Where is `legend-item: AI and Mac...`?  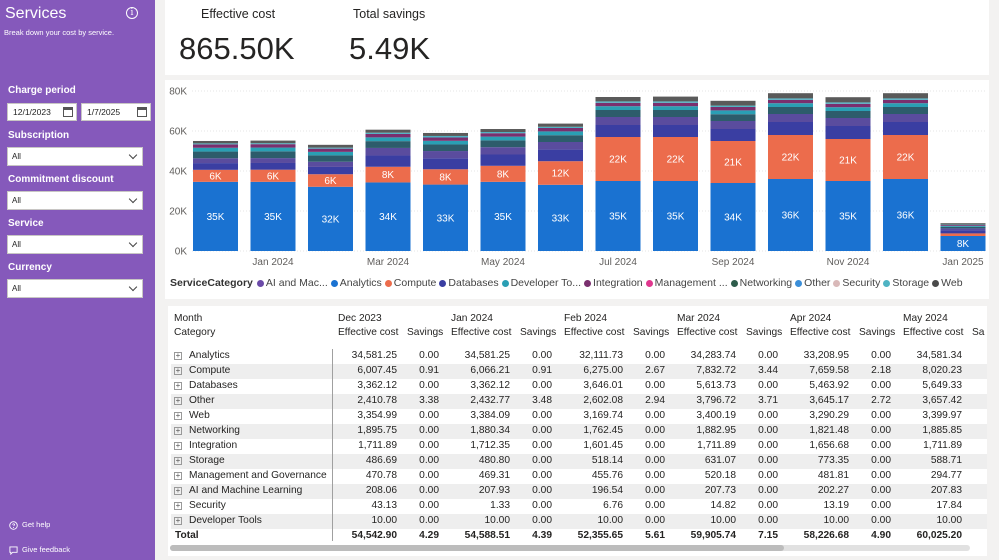 legend-item: AI and Mac... is located at coordinates (292, 283).